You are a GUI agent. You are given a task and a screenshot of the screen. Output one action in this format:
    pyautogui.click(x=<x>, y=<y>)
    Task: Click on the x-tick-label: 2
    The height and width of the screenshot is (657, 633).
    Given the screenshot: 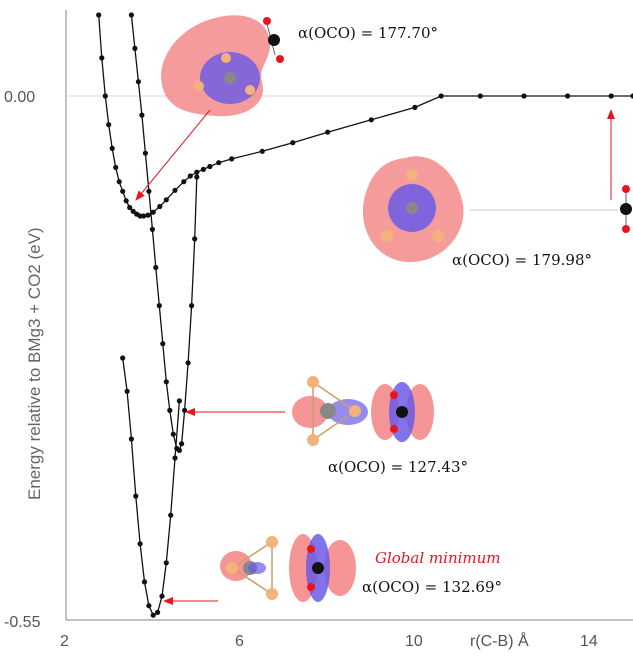 What is the action you would take?
    pyautogui.click(x=64, y=641)
    